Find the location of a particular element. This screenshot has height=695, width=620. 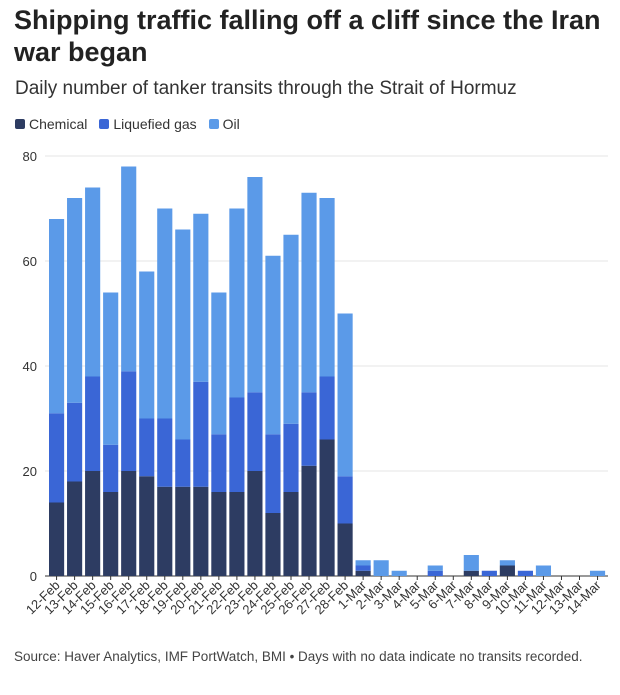

legend: Chemical Liquefied gas Oil is located at coordinates (127, 124).